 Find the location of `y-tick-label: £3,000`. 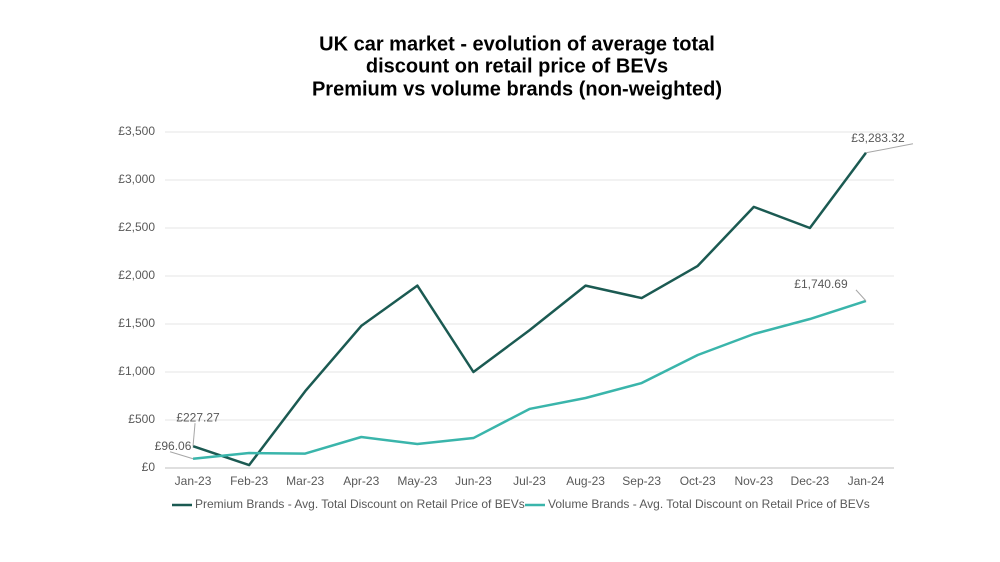

y-tick-label: £3,000 is located at coordinates (136, 179).